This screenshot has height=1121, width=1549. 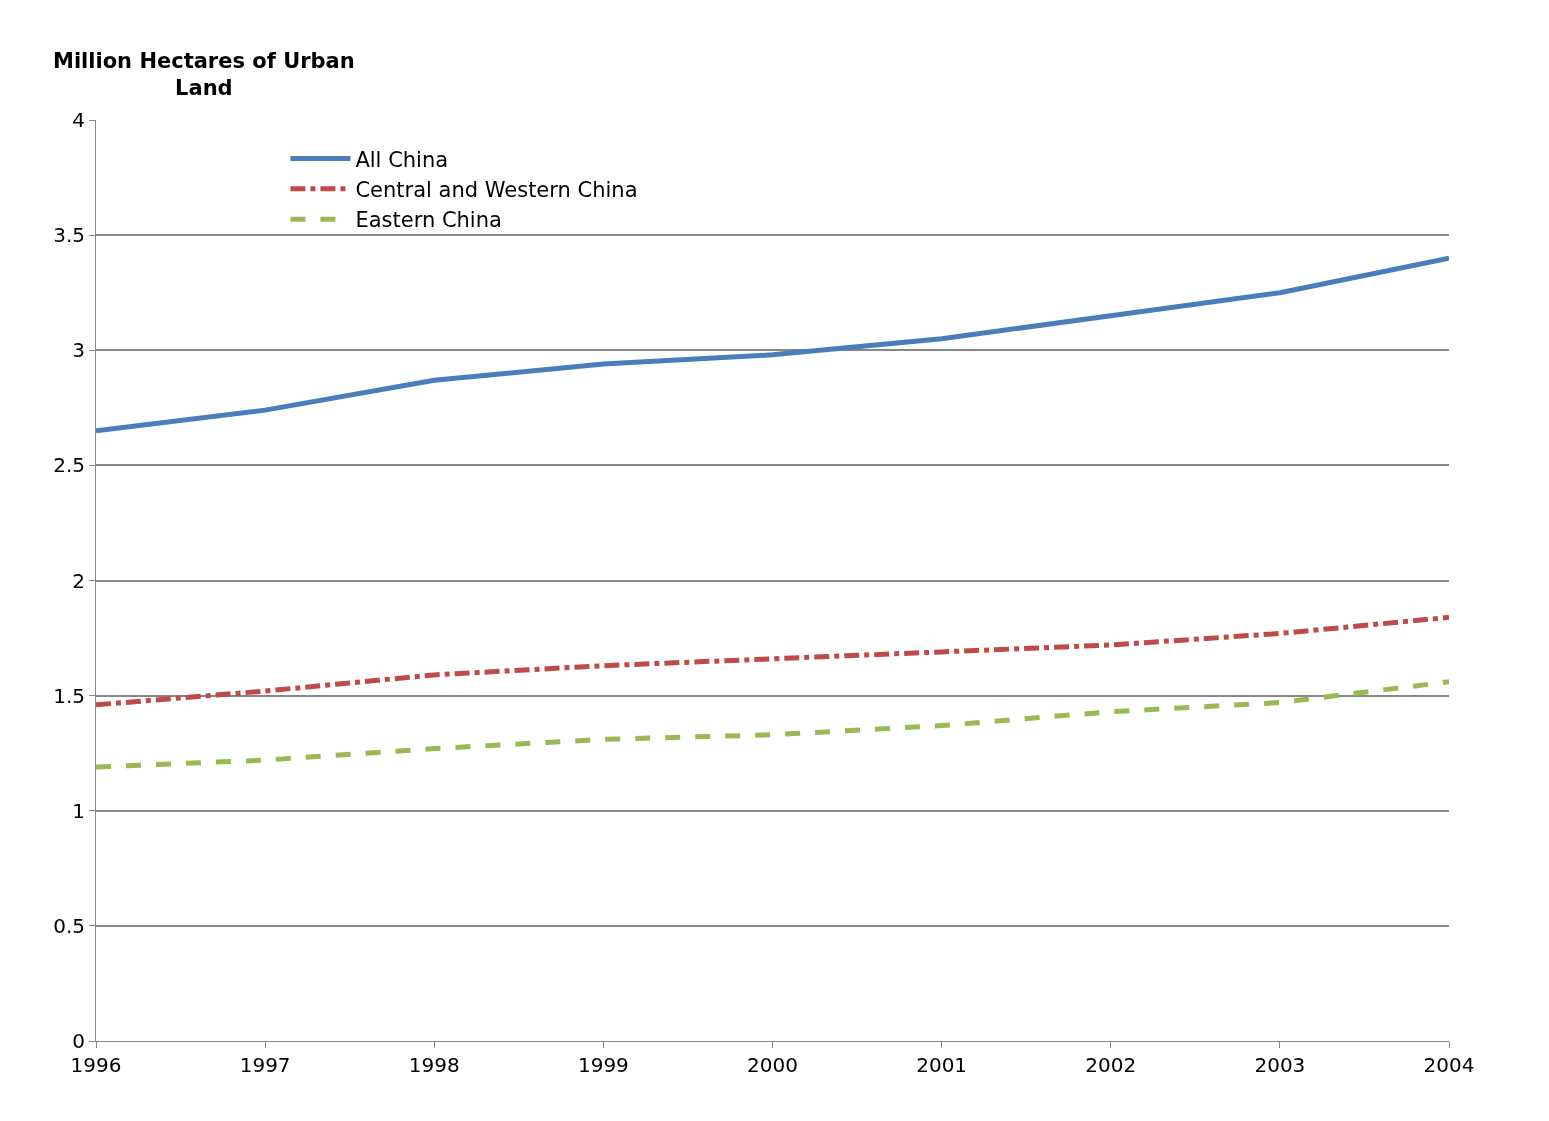 I want to click on y-tick-label: 1, so click(x=78, y=810).